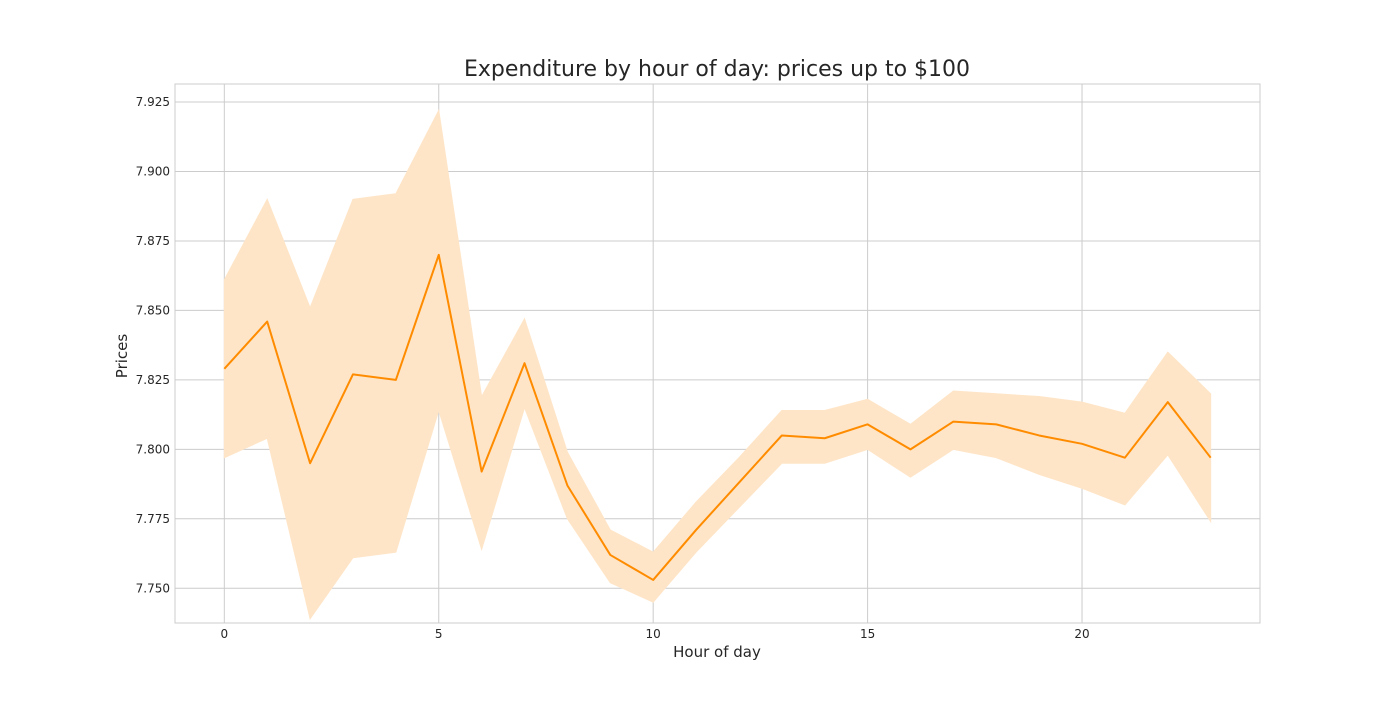 This screenshot has height=704, width=1400. Describe the element at coordinates (153, 102) in the screenshot. I see `y-tick-label: 7.925` at that location.